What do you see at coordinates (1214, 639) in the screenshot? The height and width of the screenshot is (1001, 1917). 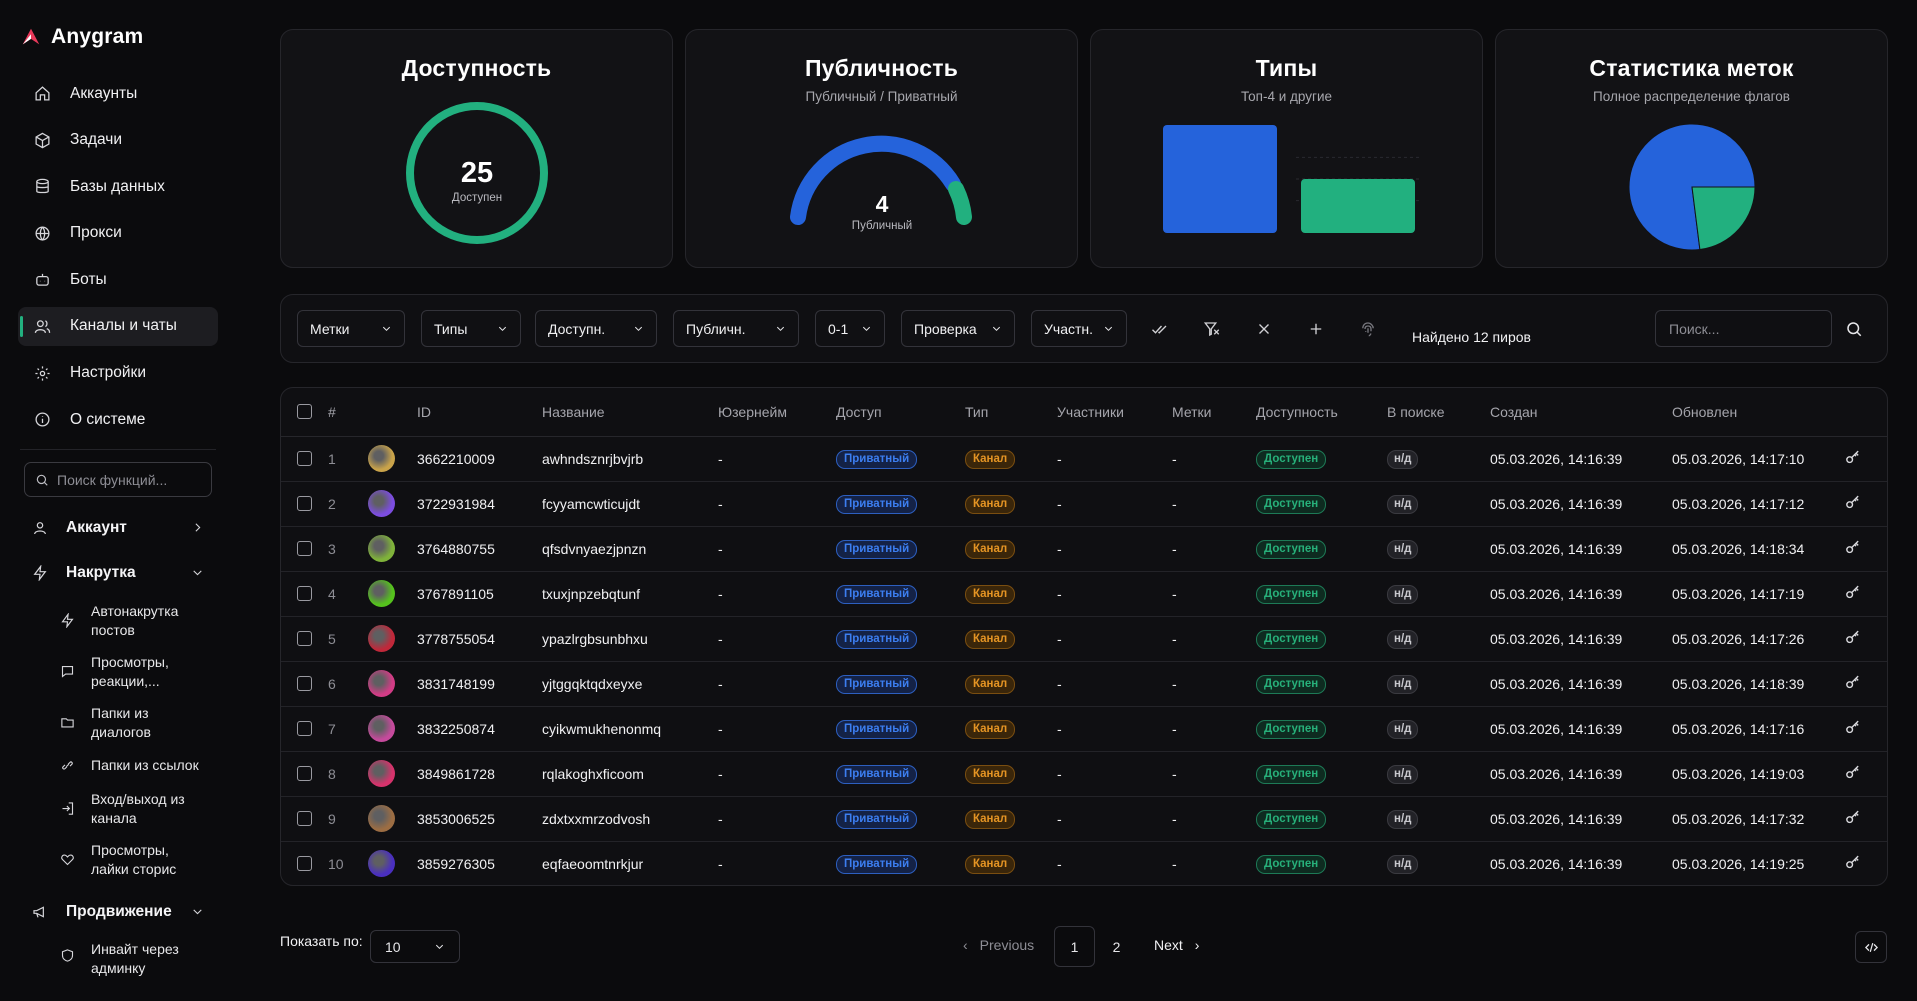 I see `cell-tags: -` at bounding box center [1214, 639].